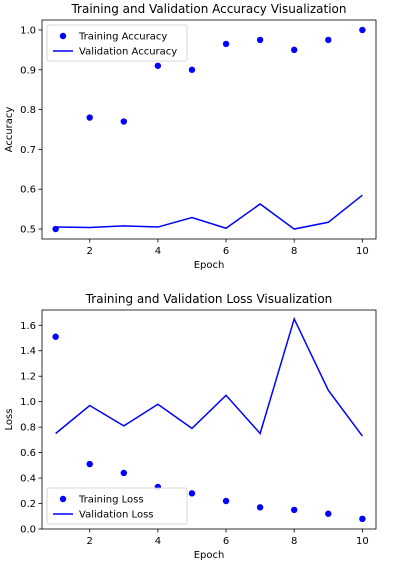 The width and height of the screenshot is (403, 566). I want to click on y-tick-label: 1.2, so click(28, 377).